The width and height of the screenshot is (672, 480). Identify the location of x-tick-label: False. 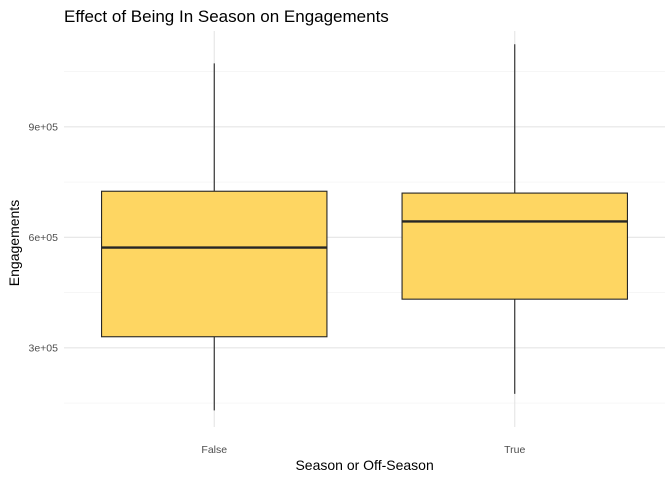
(214, 450).